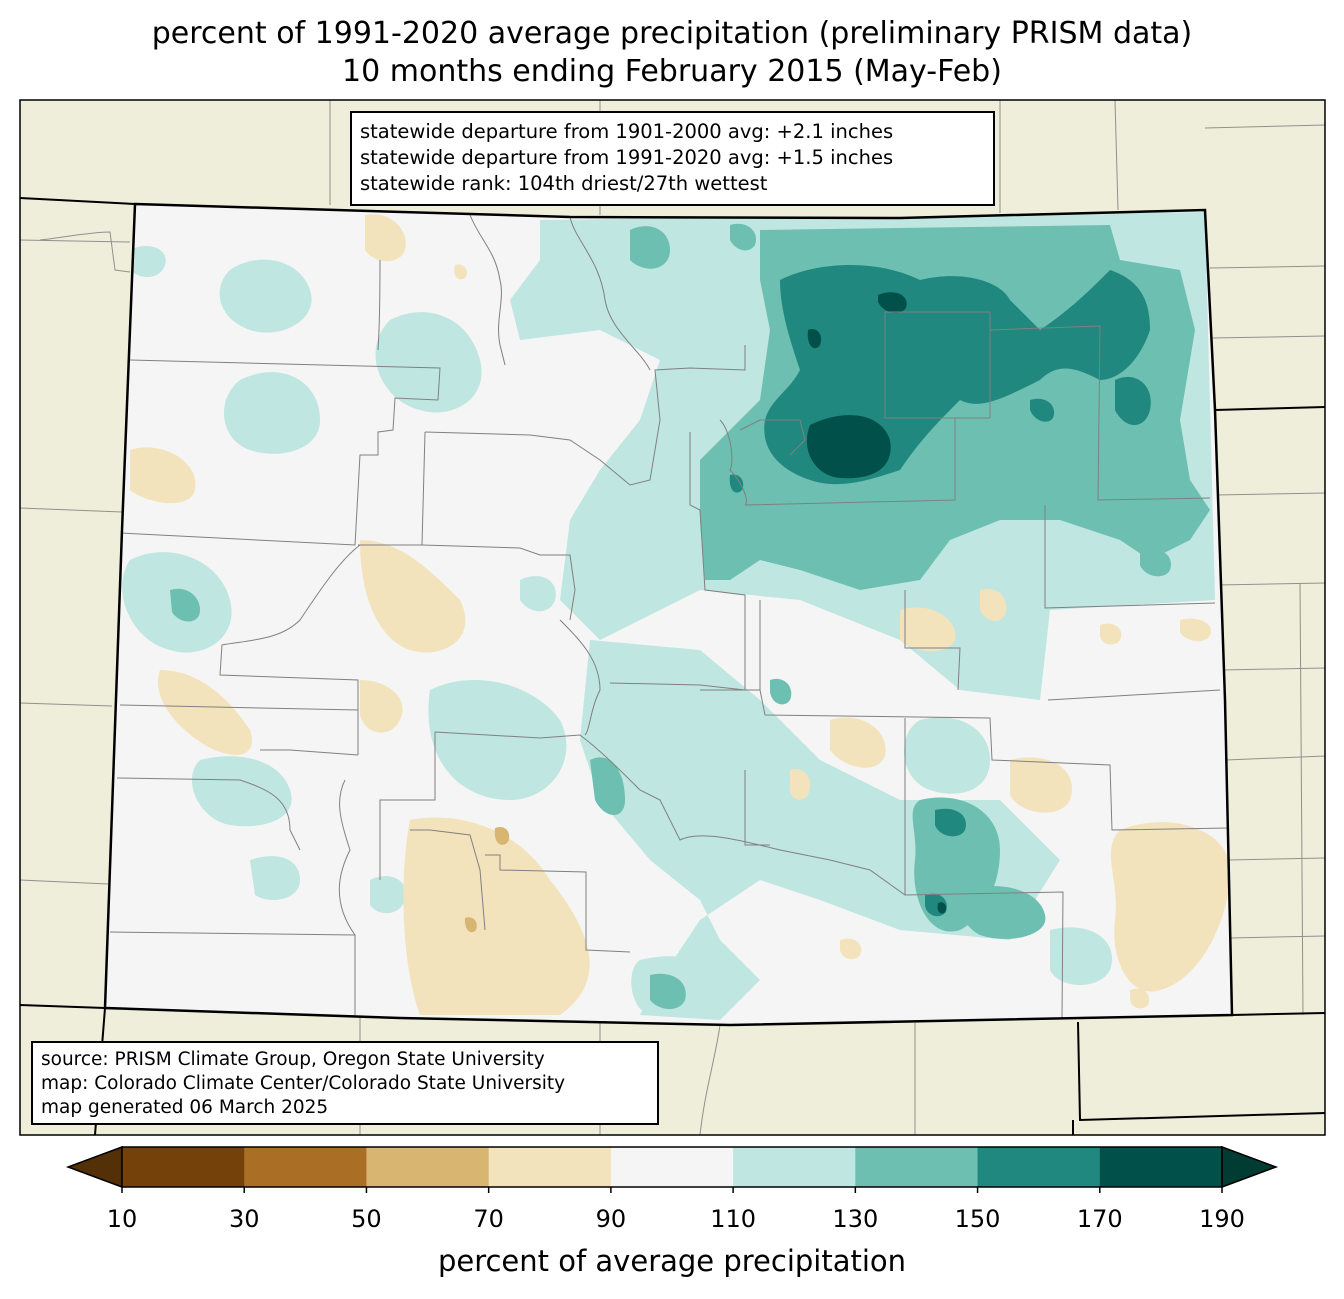 The width and height of the screenshot is (1344, 1299). Describe the element at coordinates (1099, 1219) in the screenshot. I see `colorbar-tick-label: 170` at that location.